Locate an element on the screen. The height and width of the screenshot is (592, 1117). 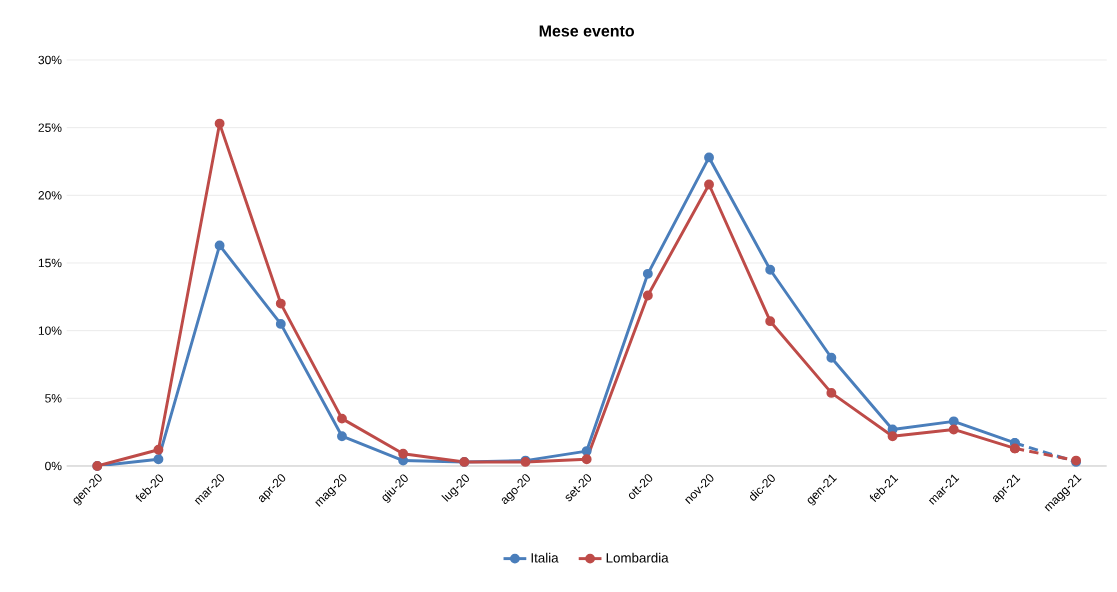
y-tick-label: 10% is located at coordinates (50, 330).